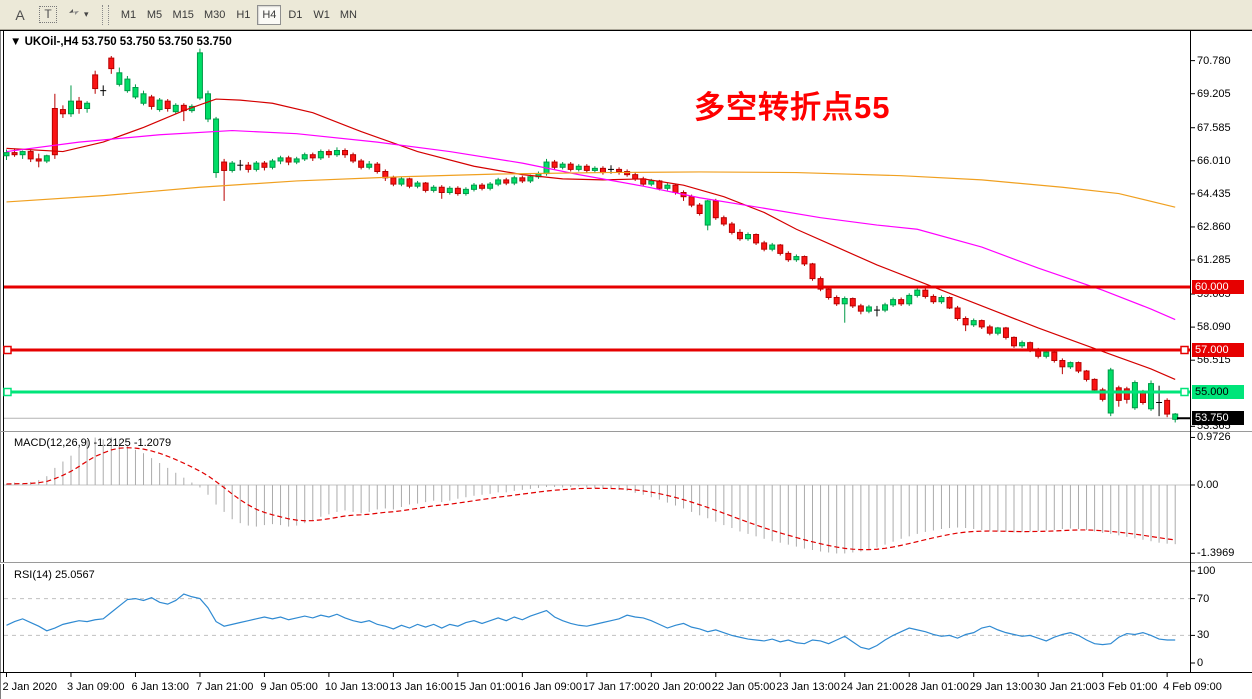  What do you see at coordinates (121, 42) in the screenshot?
I see `chart-title: ▼ UKOil-,H4 53.750 53.750 53.750 53.750` at bounding box center [121, 42].